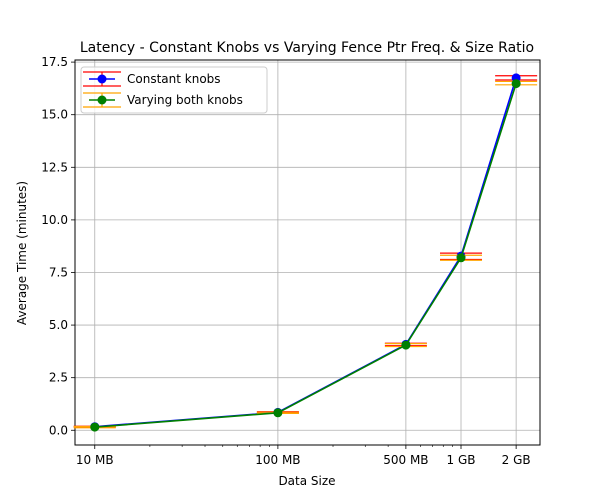  What do you see at coordinates (58, 378) in the screenshot?
I see `y-tick-label: 2.5` at bounding box center [58, 378].